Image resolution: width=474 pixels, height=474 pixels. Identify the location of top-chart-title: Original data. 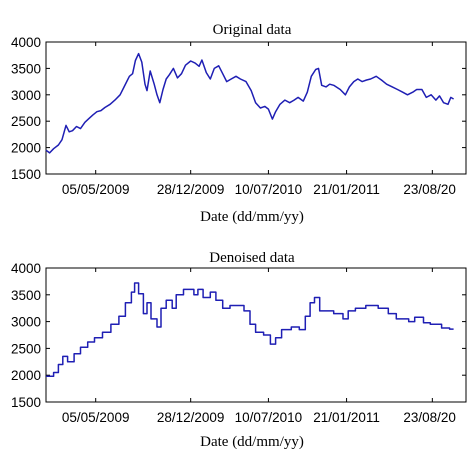
(252, 30).